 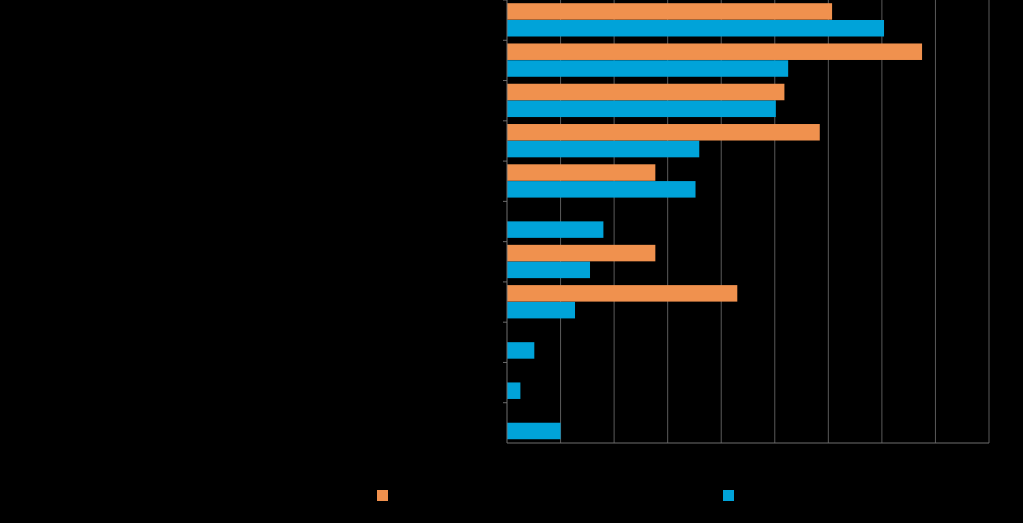 I want to click on bar-series2-category3, so click(x=641, y=109).